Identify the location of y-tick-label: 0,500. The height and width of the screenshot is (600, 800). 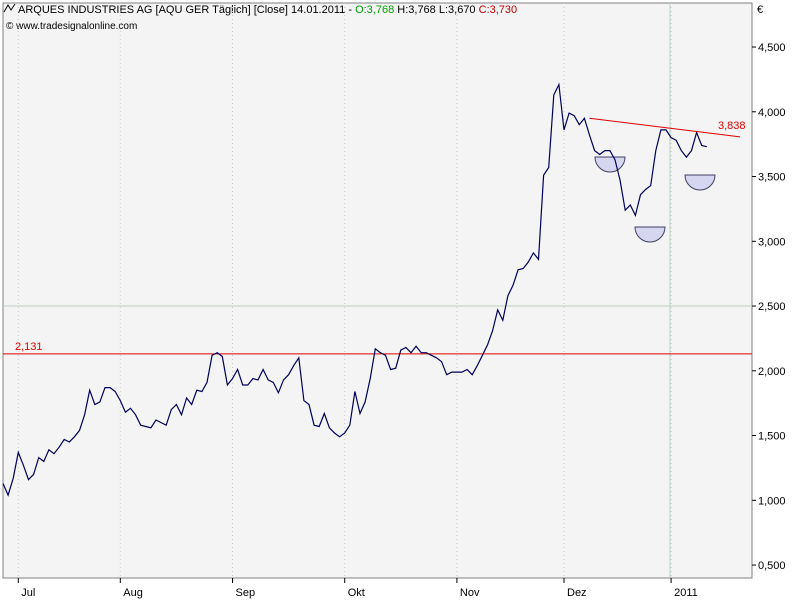
(772, 566).